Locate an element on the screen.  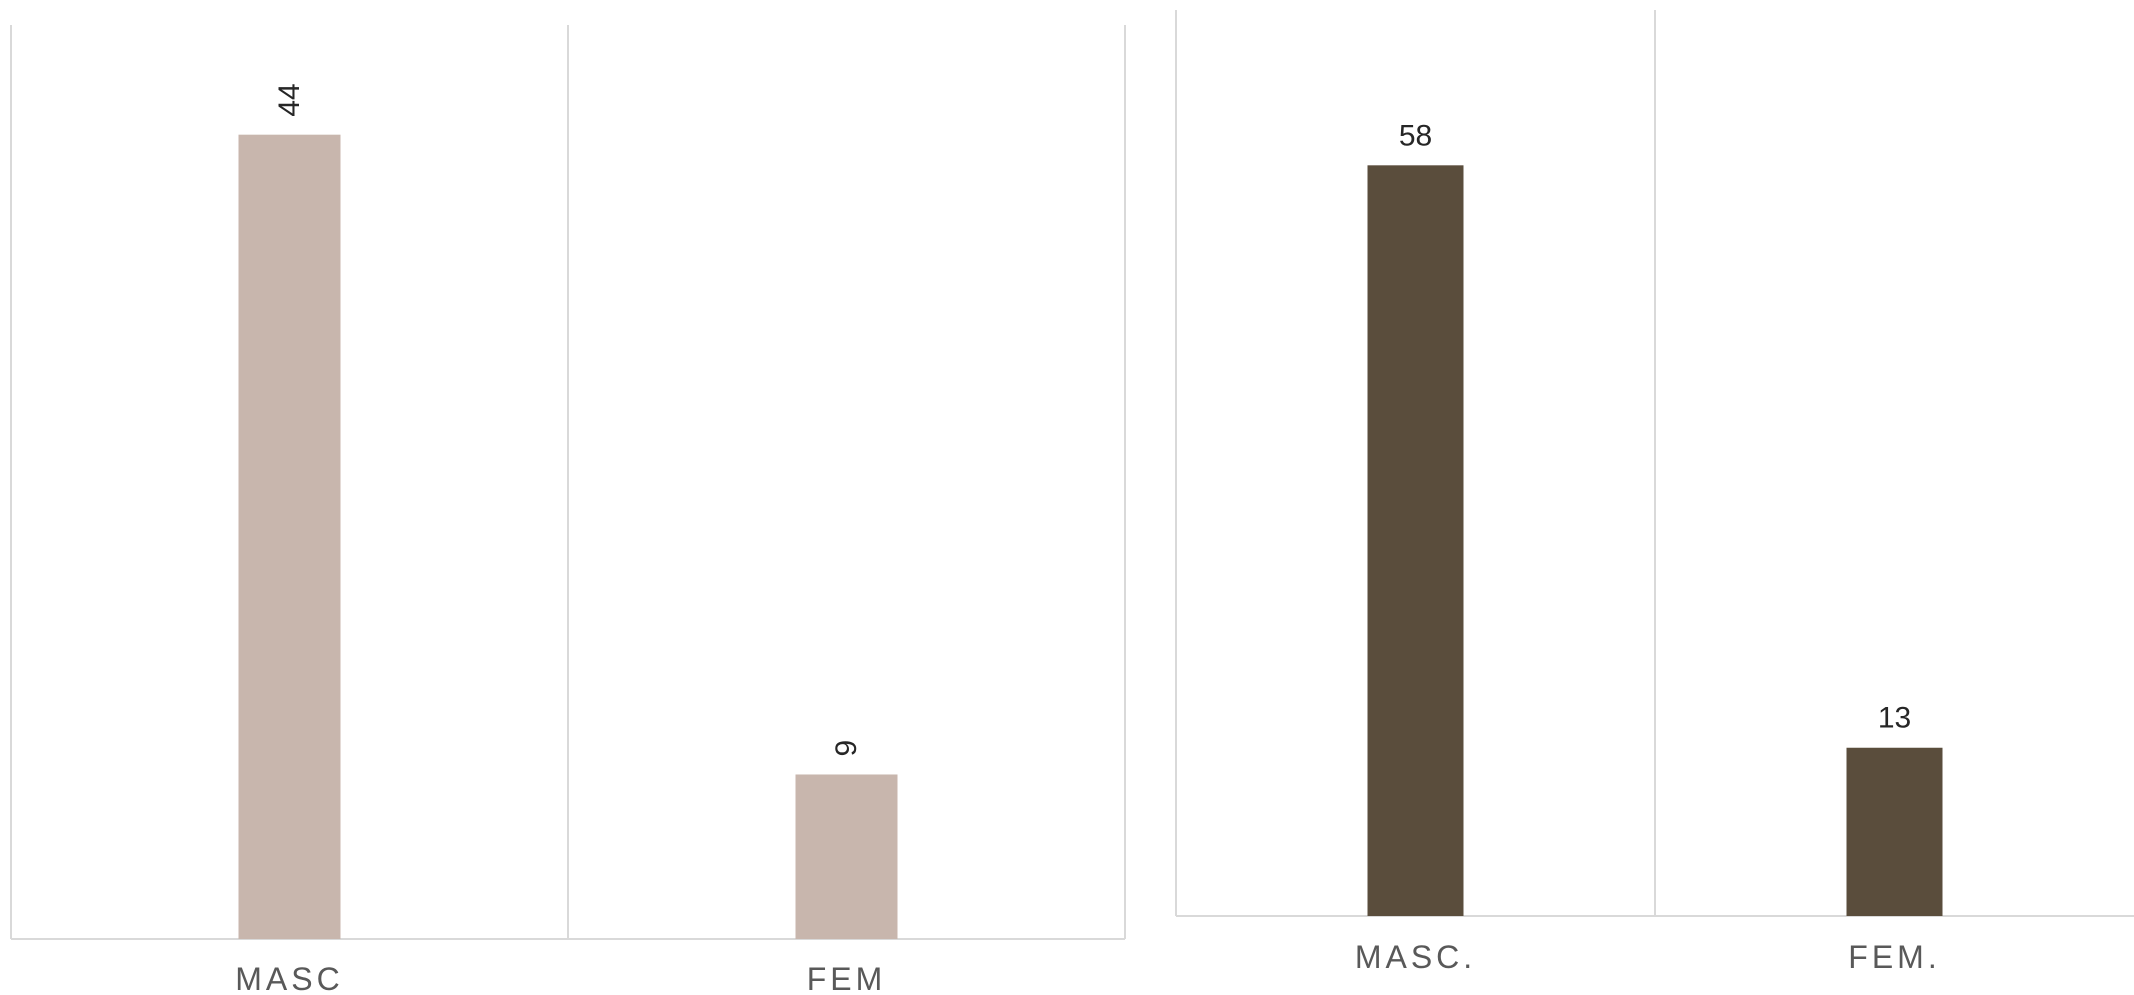
chart-1-data-label: 44 is located at coordinates (289, 99).